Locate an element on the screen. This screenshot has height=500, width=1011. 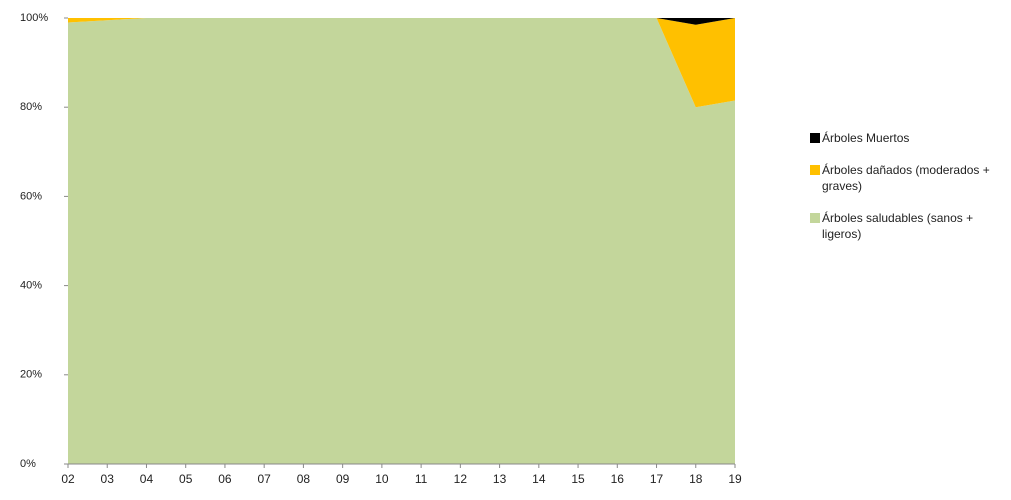
legend-label: Árboles dañados (moderados + graves) is located at coordinates (906, 178).